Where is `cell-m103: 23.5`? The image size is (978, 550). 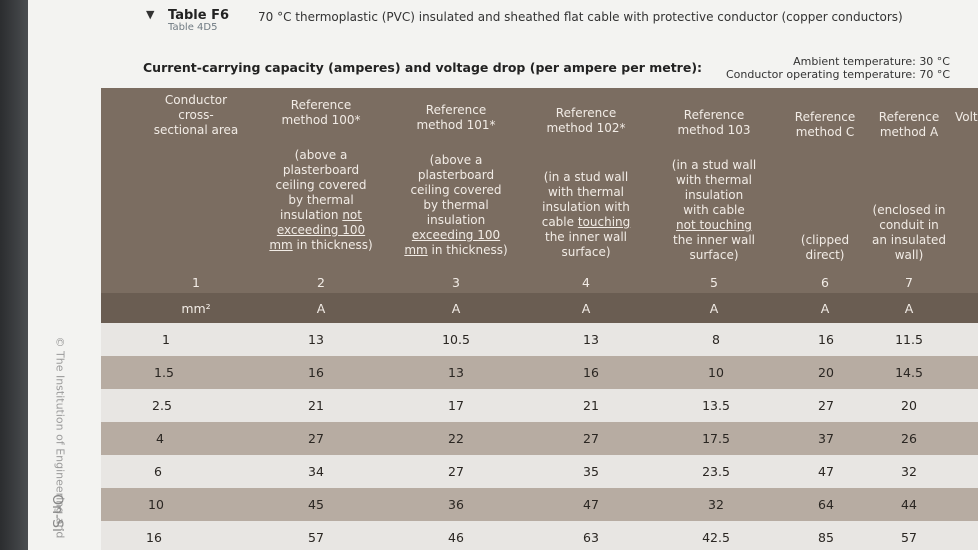 cell-m103: 23.5 is located at coordinates (716, 471).